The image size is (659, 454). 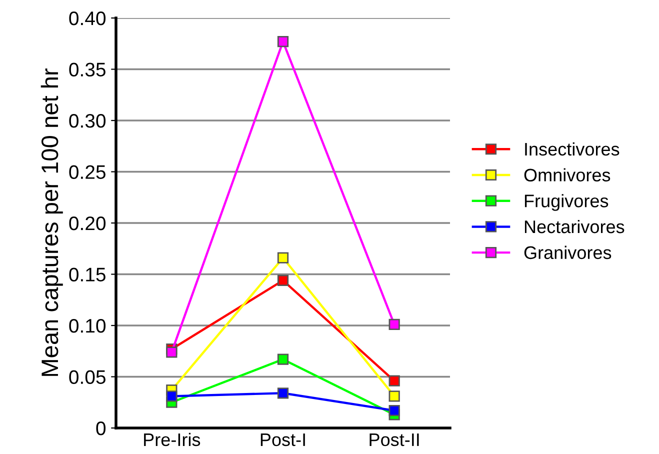 I want to click on legend-label: Frugivores, so click(x=566, y=202).